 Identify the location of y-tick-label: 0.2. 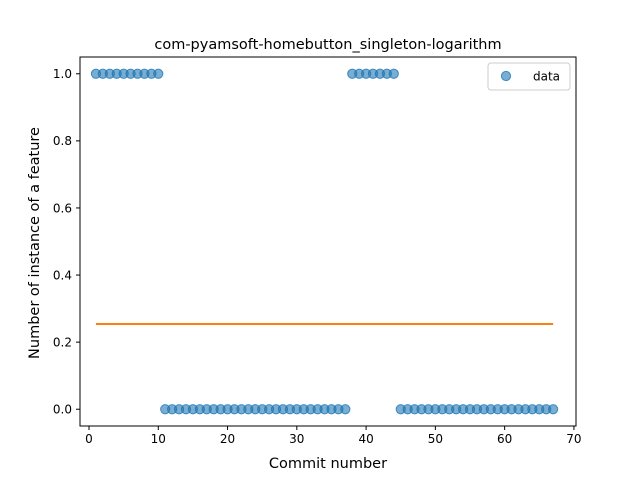
(62, 342).